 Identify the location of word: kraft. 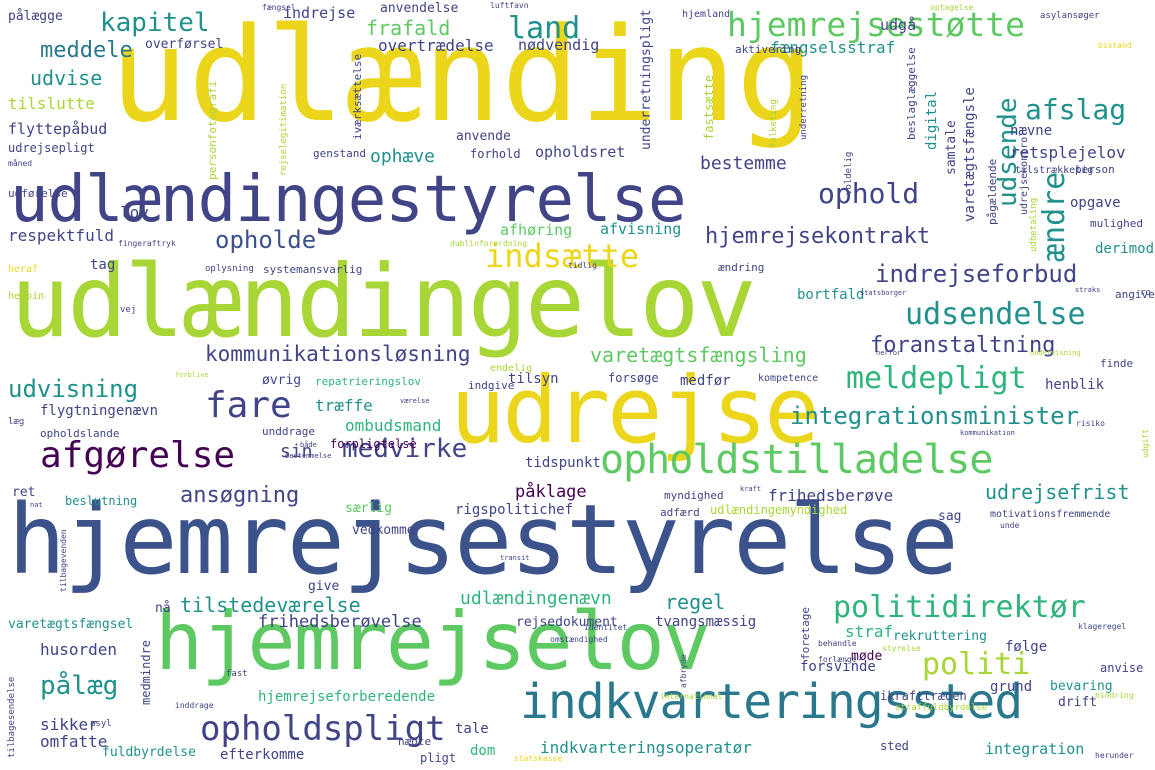
(751, 489).